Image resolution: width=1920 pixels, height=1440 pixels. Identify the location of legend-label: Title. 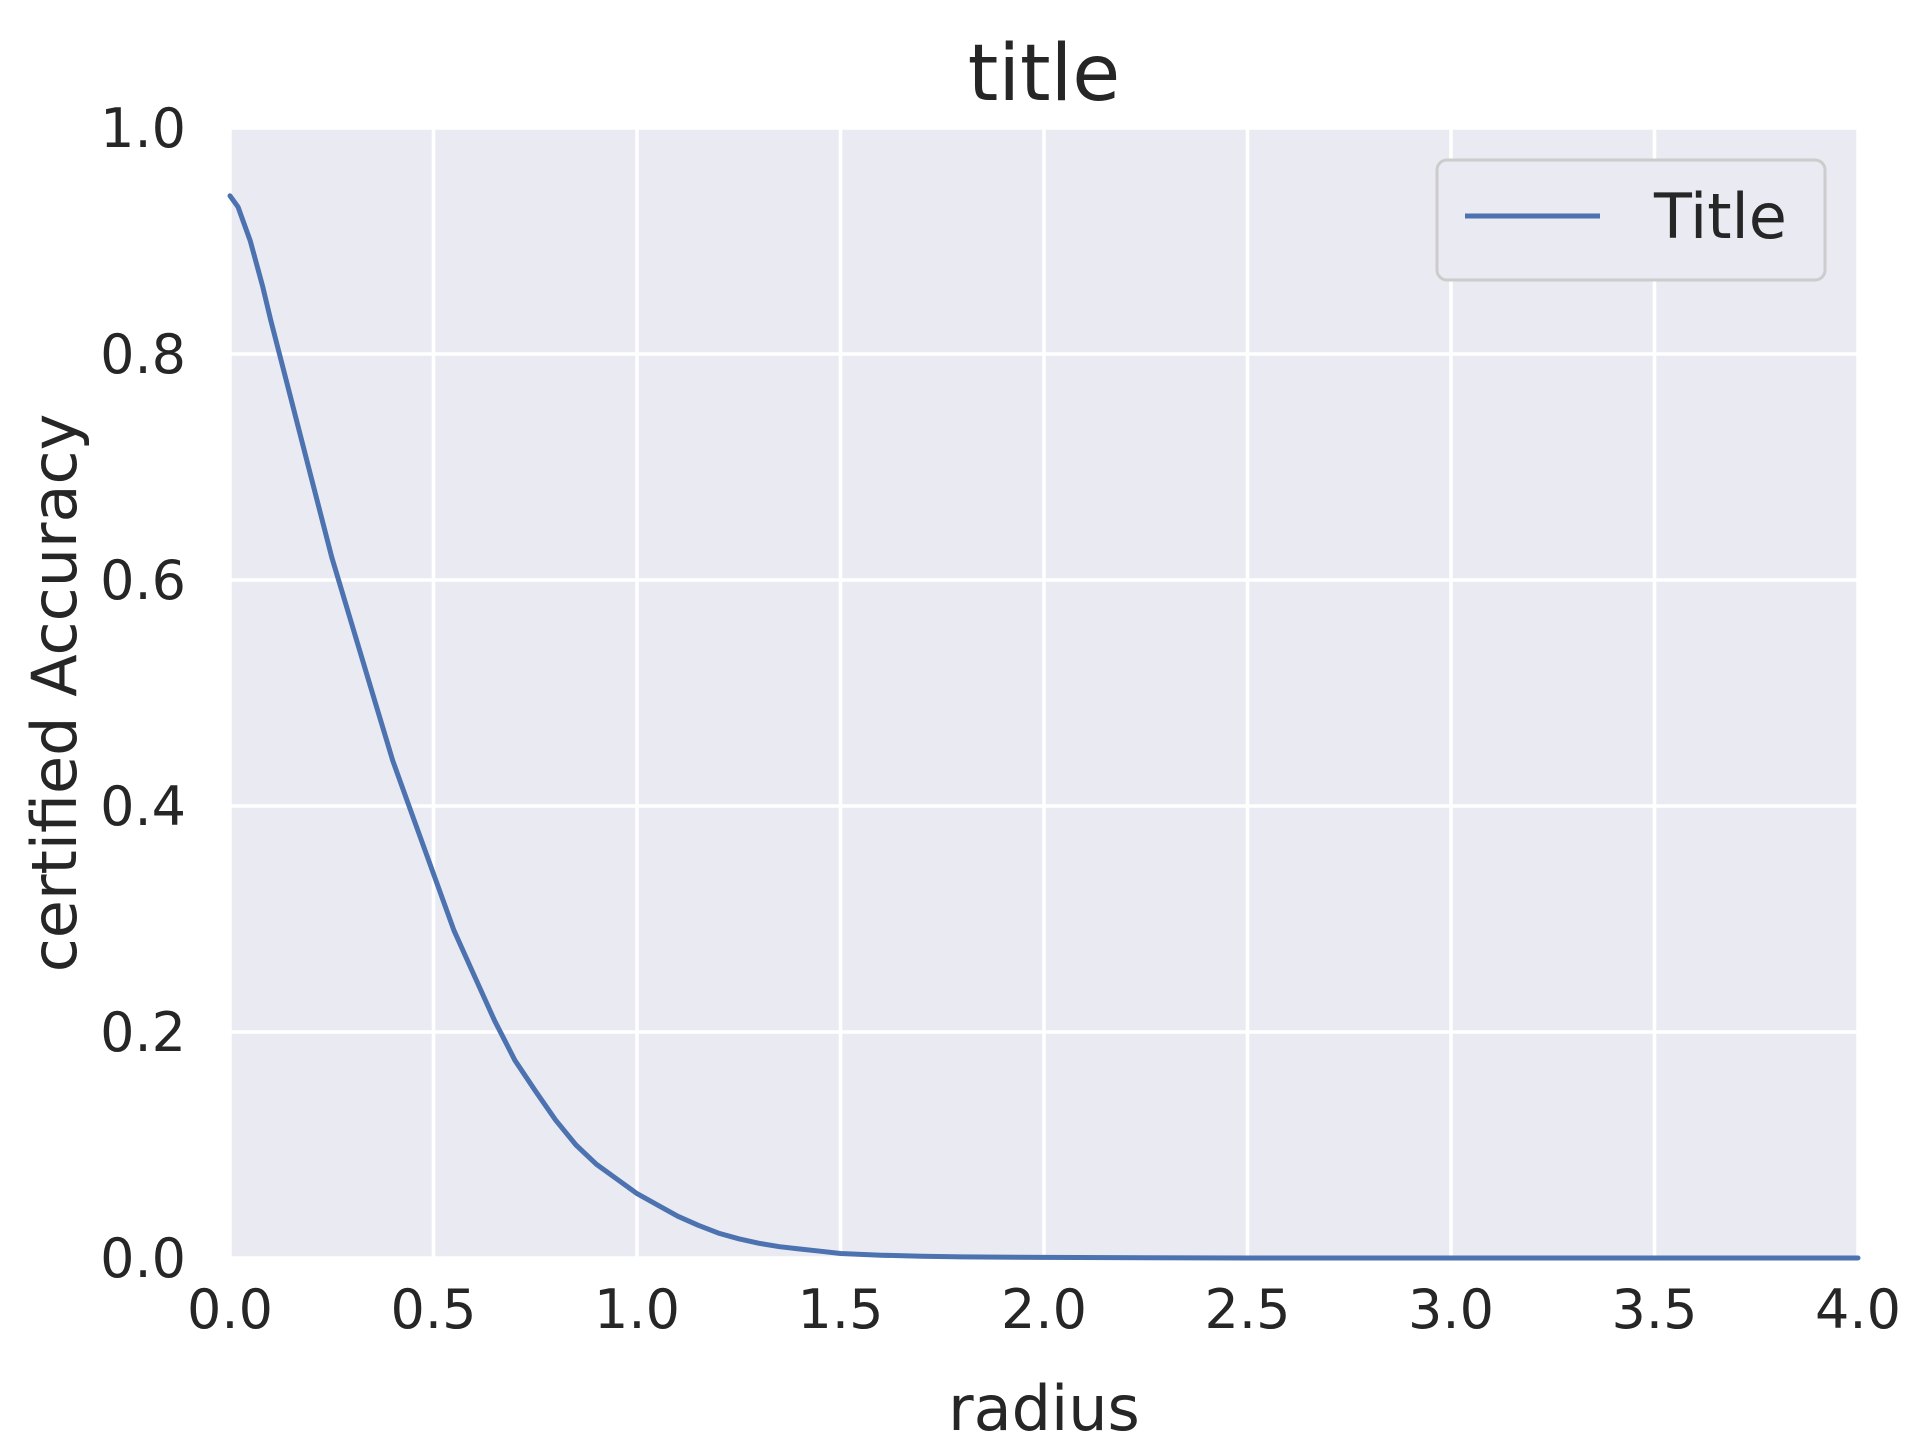
(1720, 216).